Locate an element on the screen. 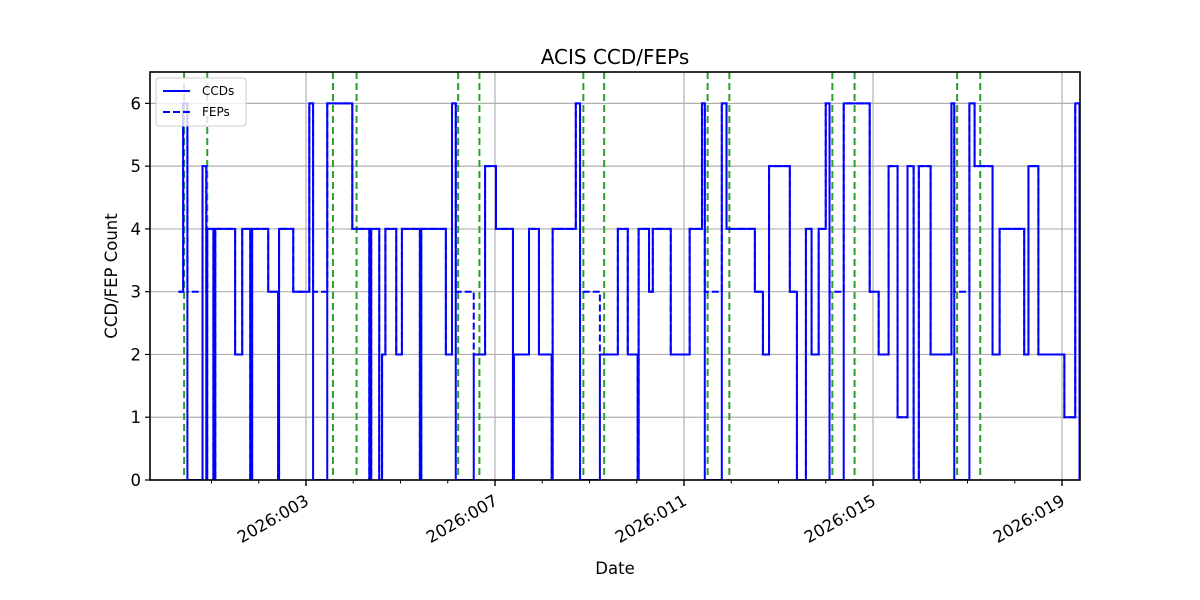  y-tick-label: 0 is located at coordinates (136, 480).